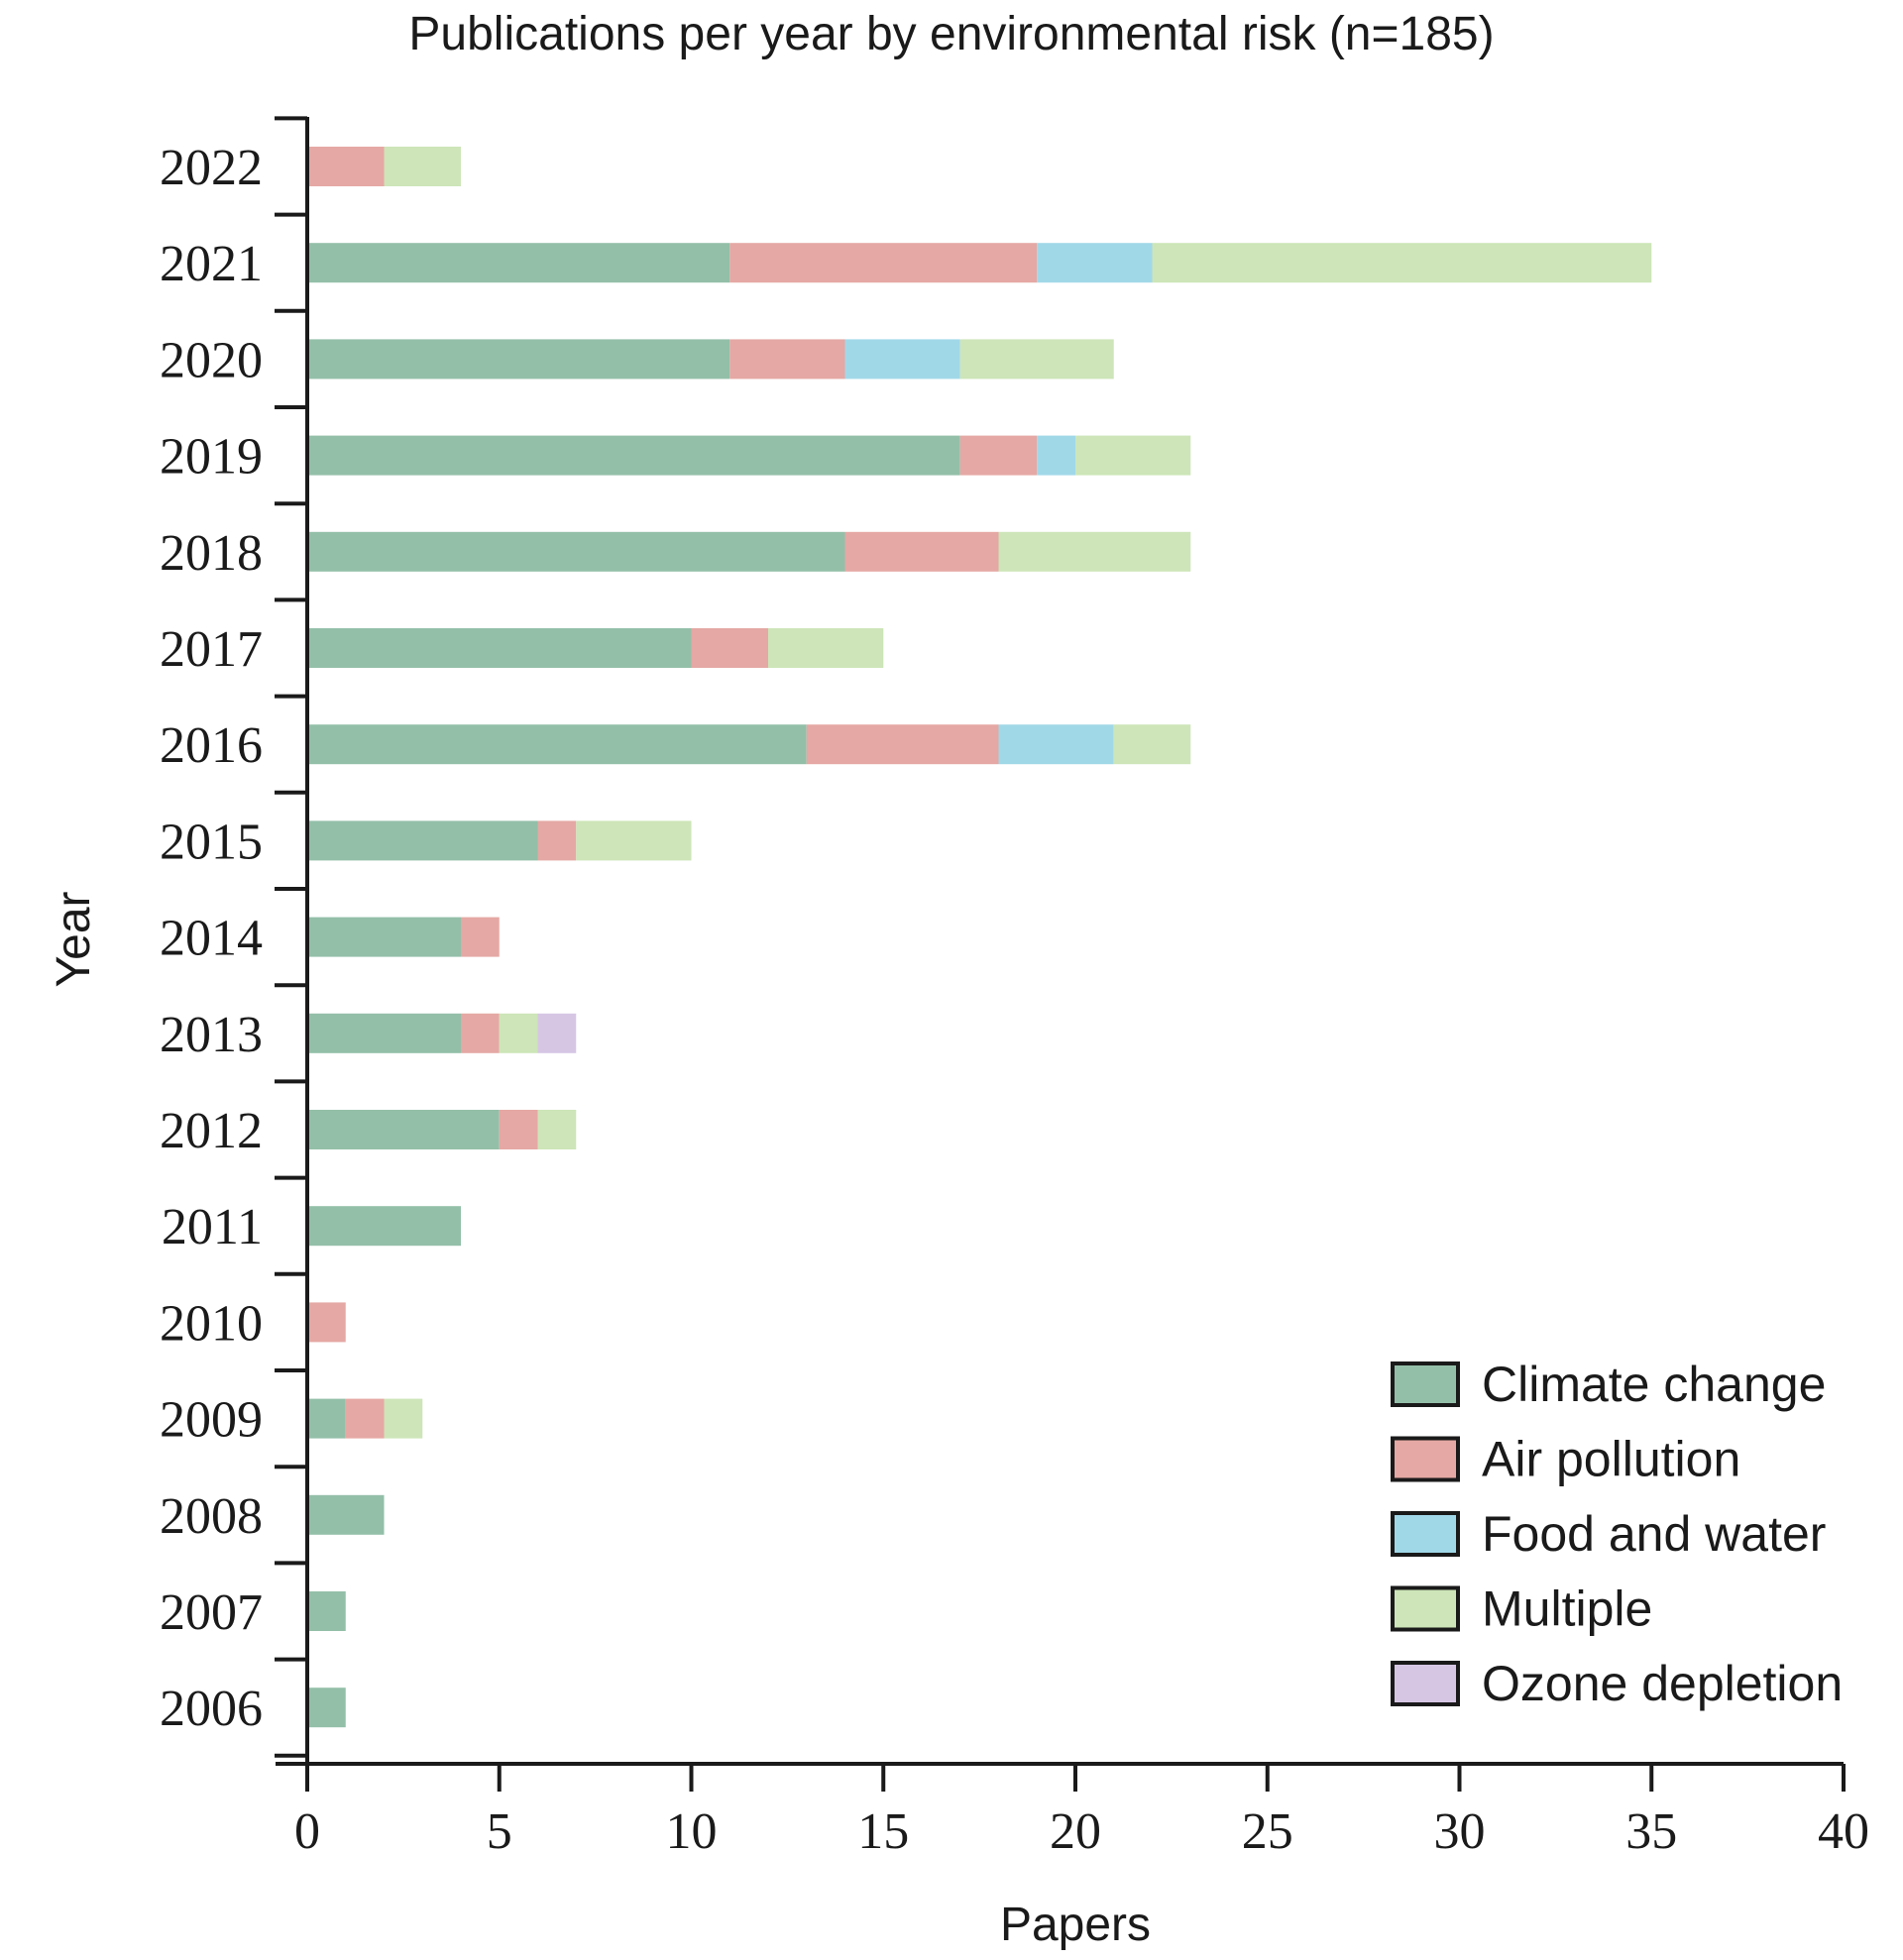 This screenshot has width=1903, height=1960. I want to click on bar-segment-2009-climate-change, so click(326, 1418).